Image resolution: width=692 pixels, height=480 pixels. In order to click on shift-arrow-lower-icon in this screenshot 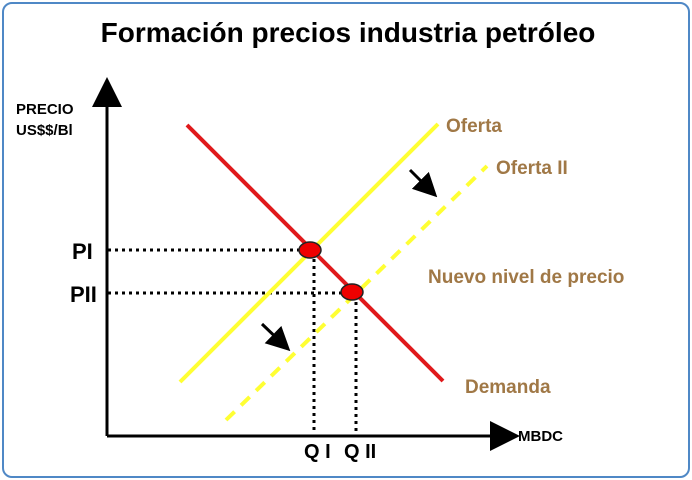, I will do `click(275, 337)`.